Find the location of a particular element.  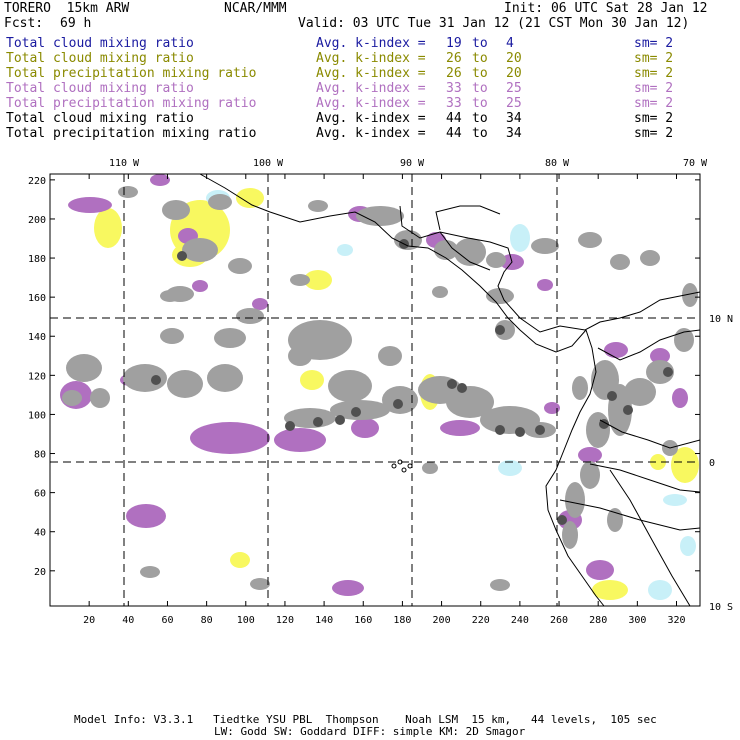

init-time: Init: 06 UTC Sat 28 Jan 12 is located at coordinates (606, 8).